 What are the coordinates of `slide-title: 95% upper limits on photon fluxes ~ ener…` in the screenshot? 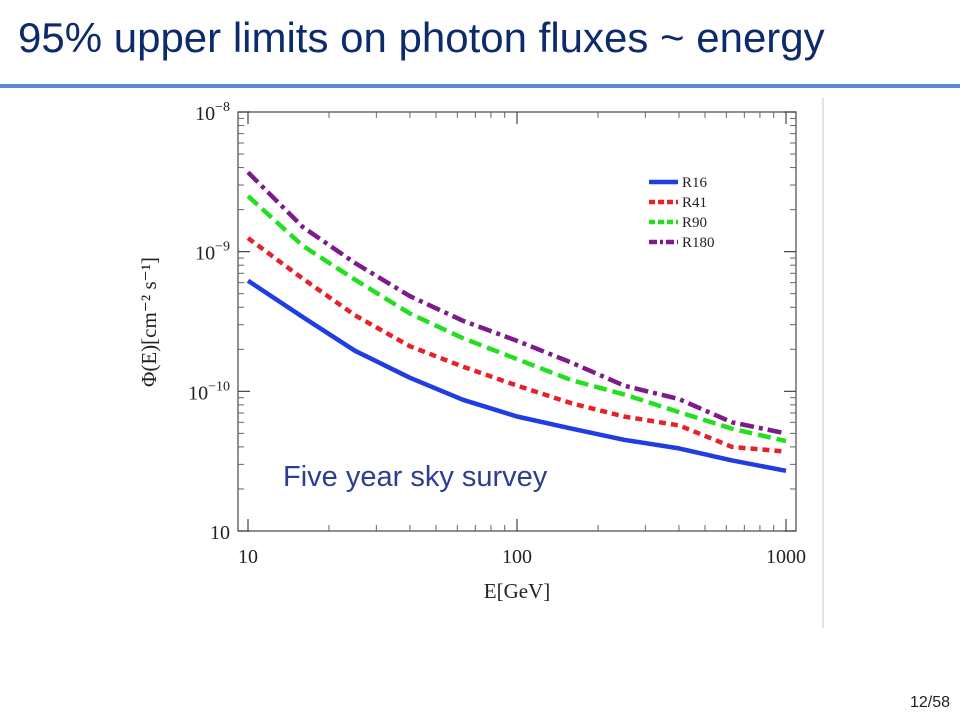 It's located at (421, 37).